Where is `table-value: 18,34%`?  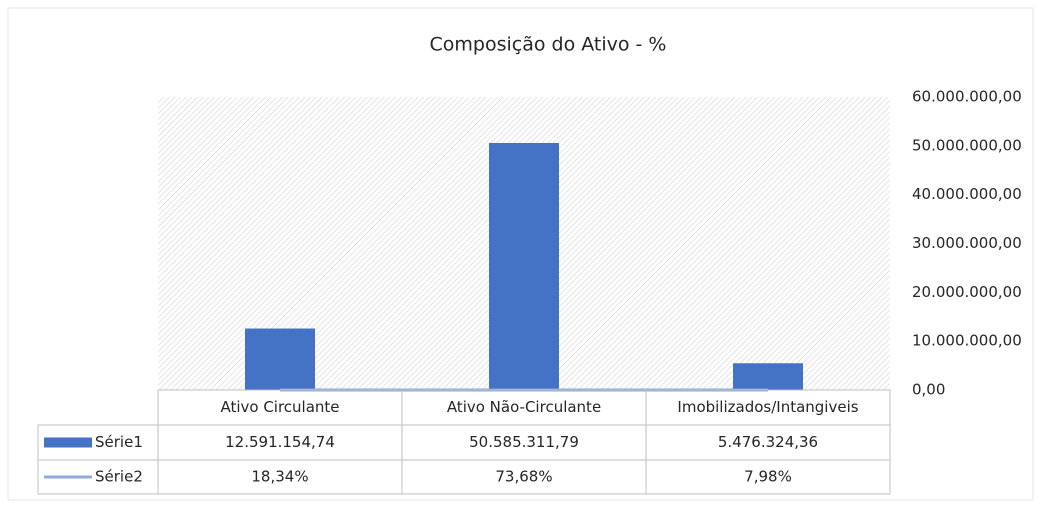
table-value: 18,34% is located at coordinates (279, 477).